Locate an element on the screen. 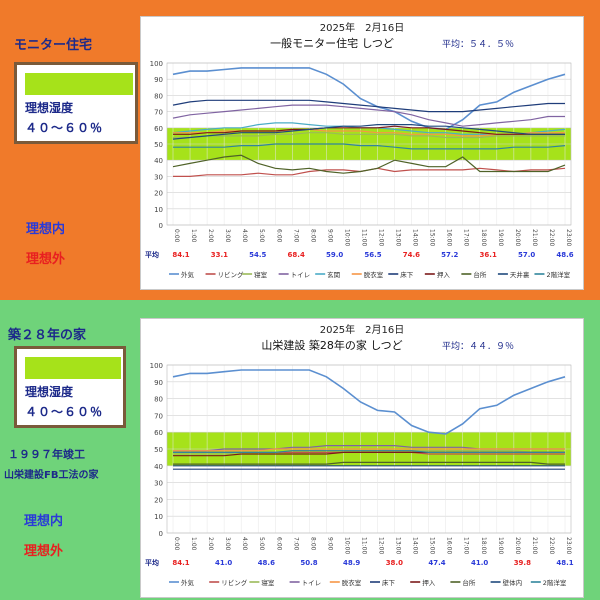 The width and height of the screenshot is (600, 600). x-tick-label: 10:00 is located at coordinates (346, 237).